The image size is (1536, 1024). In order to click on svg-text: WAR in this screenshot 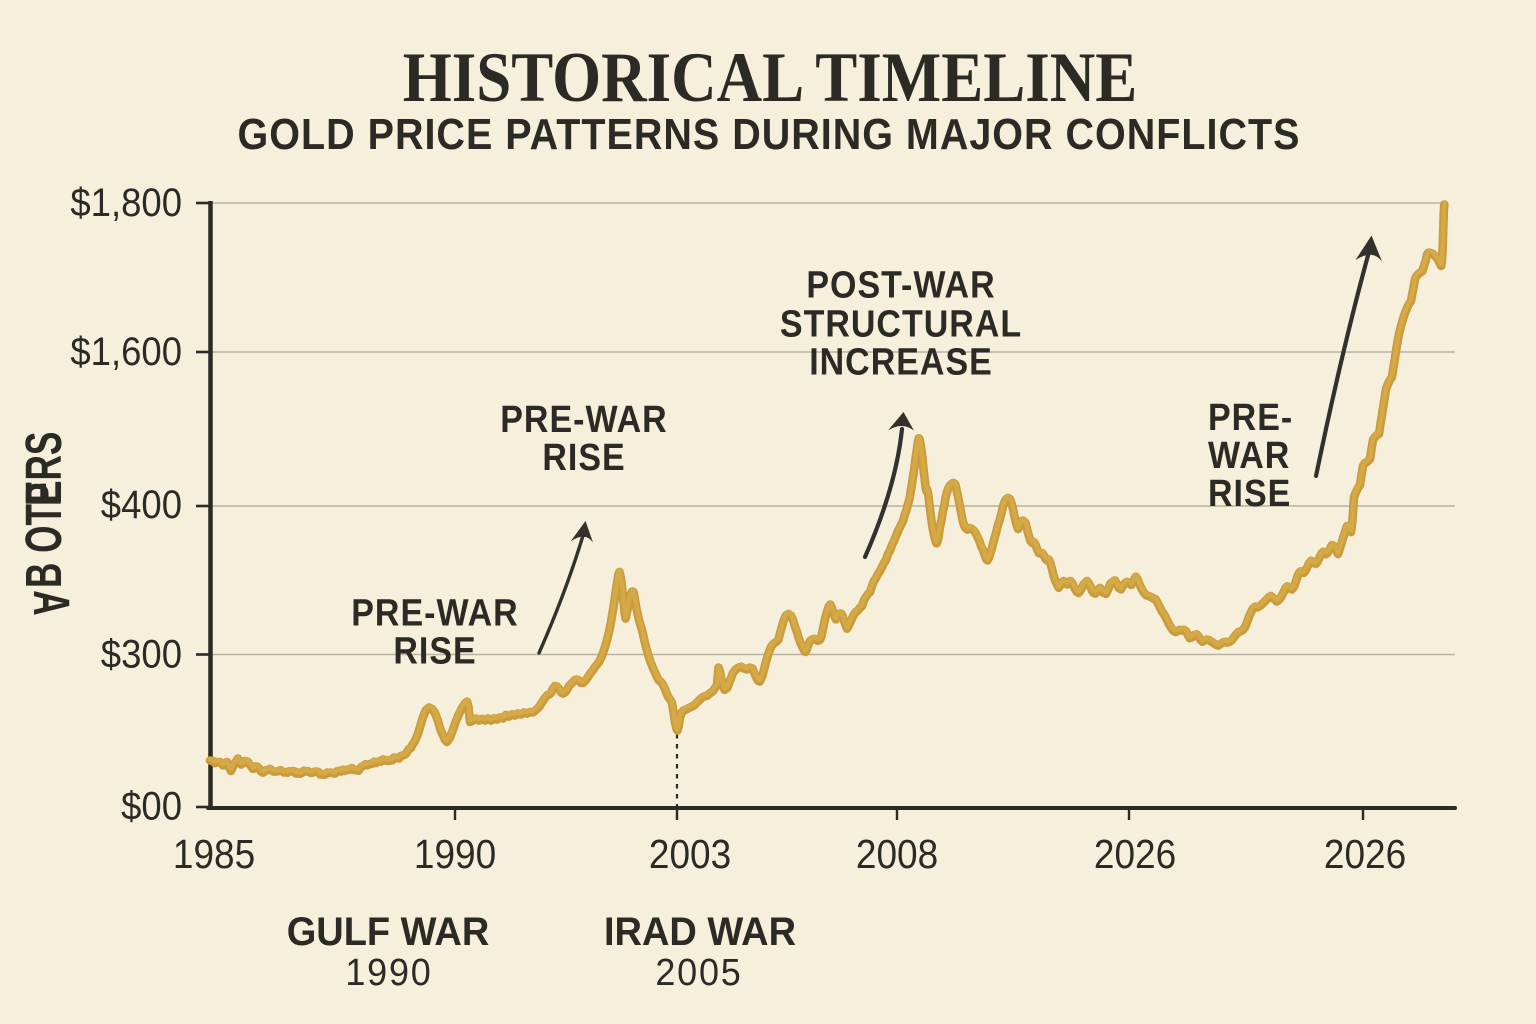, I will do `click(1249, 454)`.